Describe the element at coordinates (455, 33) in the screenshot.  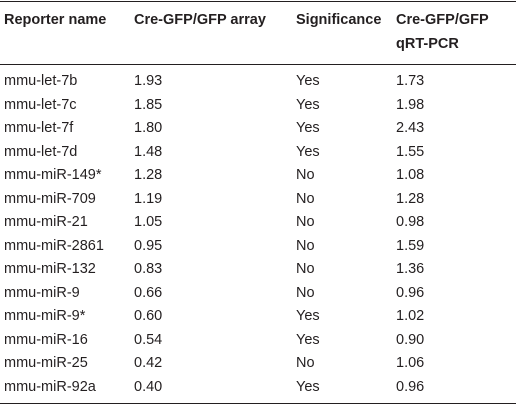
I see `header-qrt-pcr: Cre-GFP/GFP qRT-PCR` at that location.